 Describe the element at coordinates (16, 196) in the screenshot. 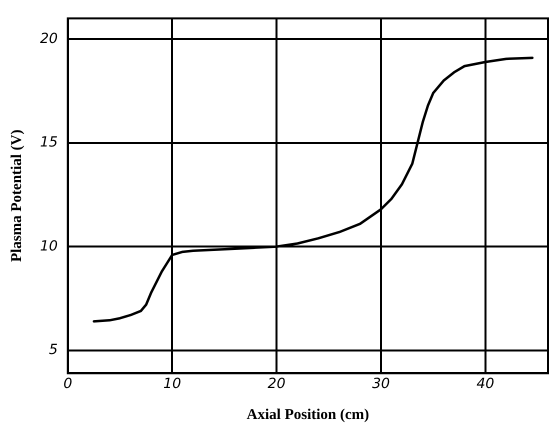

I see `y-axis-title: Plasma Potential (V)` at that location.